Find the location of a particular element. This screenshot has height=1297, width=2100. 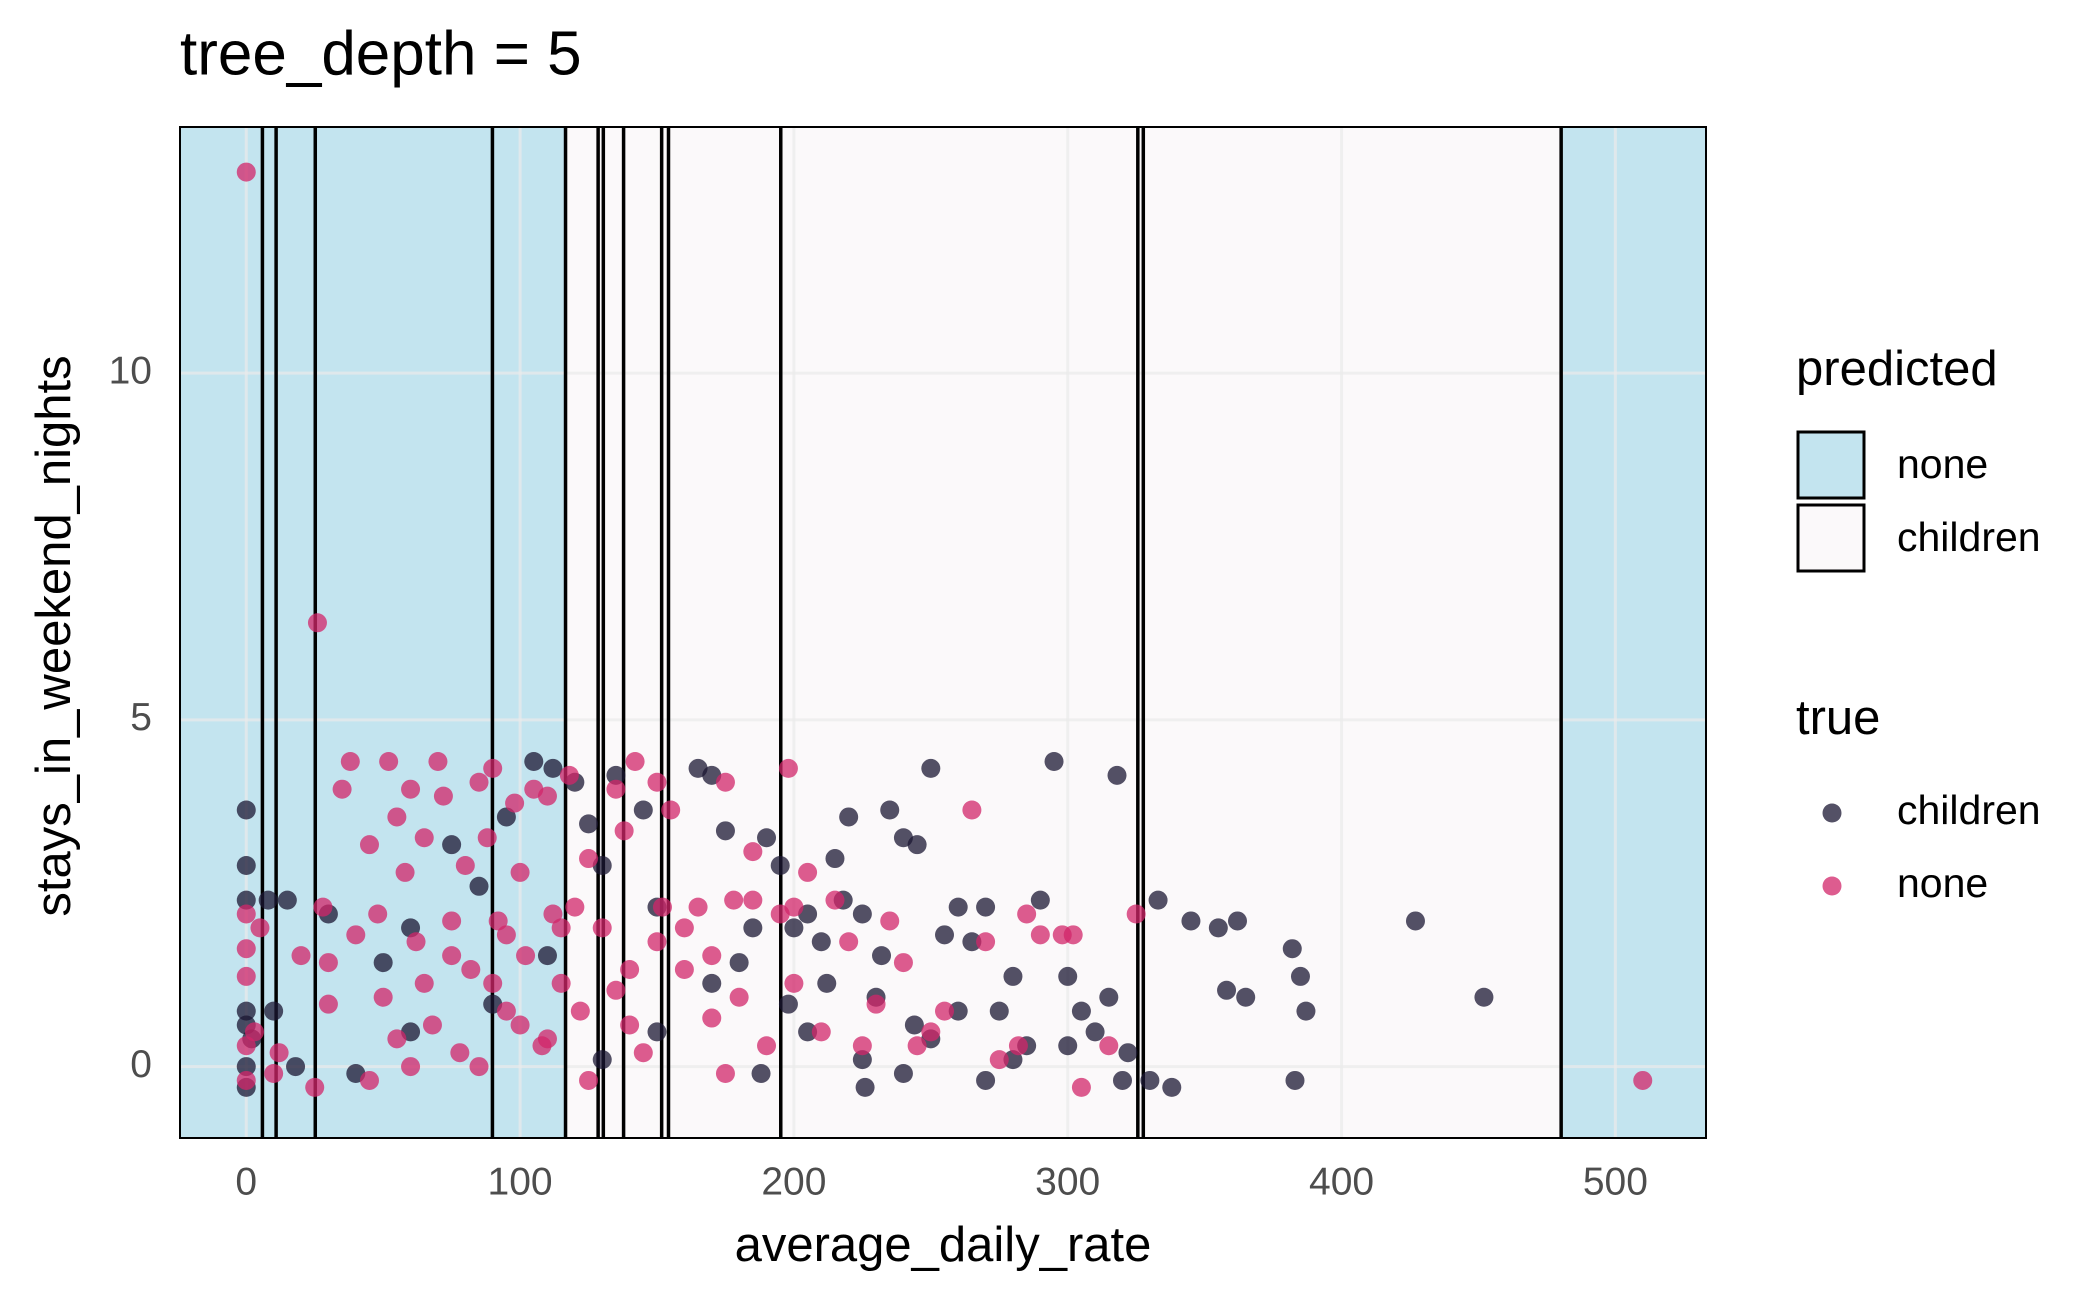

predicted-region is located at coordinates (373, 632).